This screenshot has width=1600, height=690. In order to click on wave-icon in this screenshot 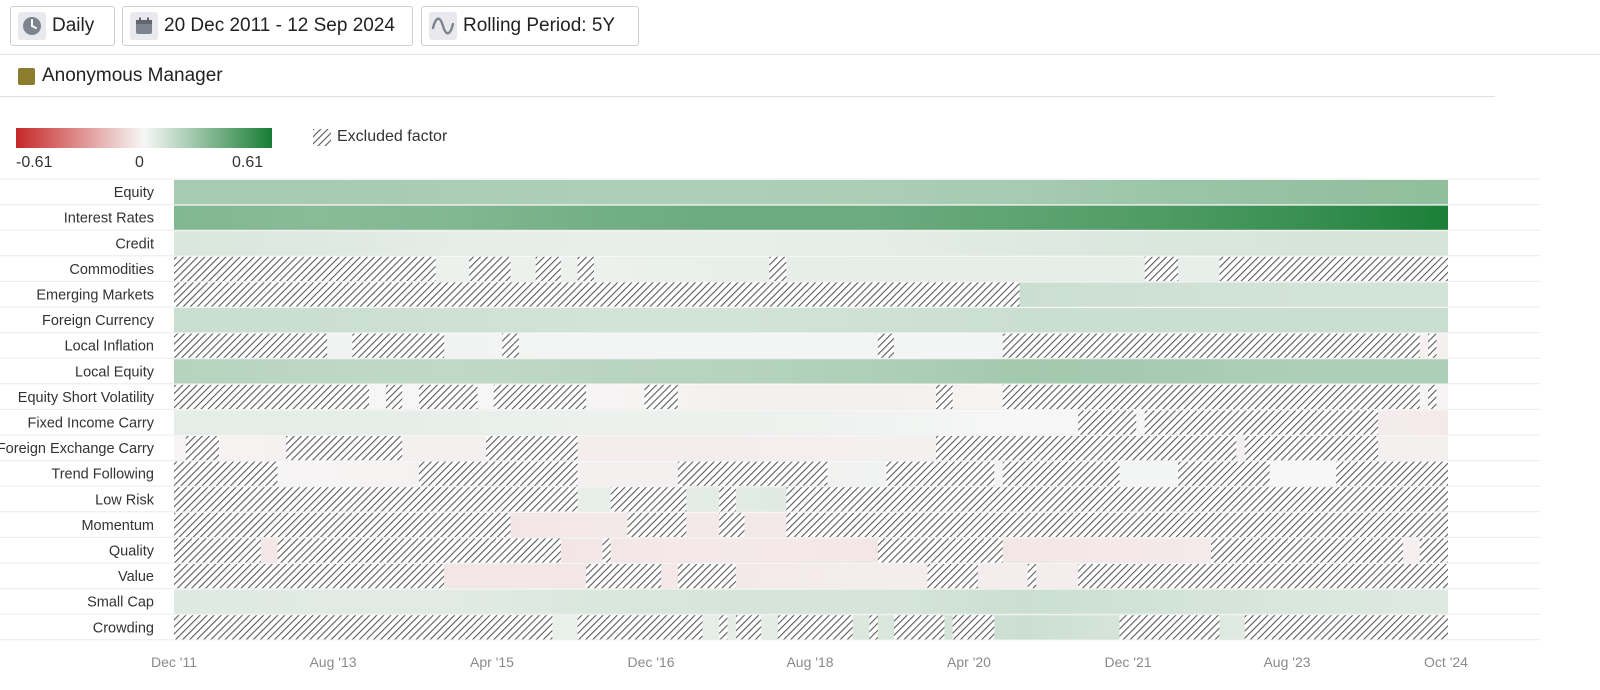, I will do `click(443, 26)`.